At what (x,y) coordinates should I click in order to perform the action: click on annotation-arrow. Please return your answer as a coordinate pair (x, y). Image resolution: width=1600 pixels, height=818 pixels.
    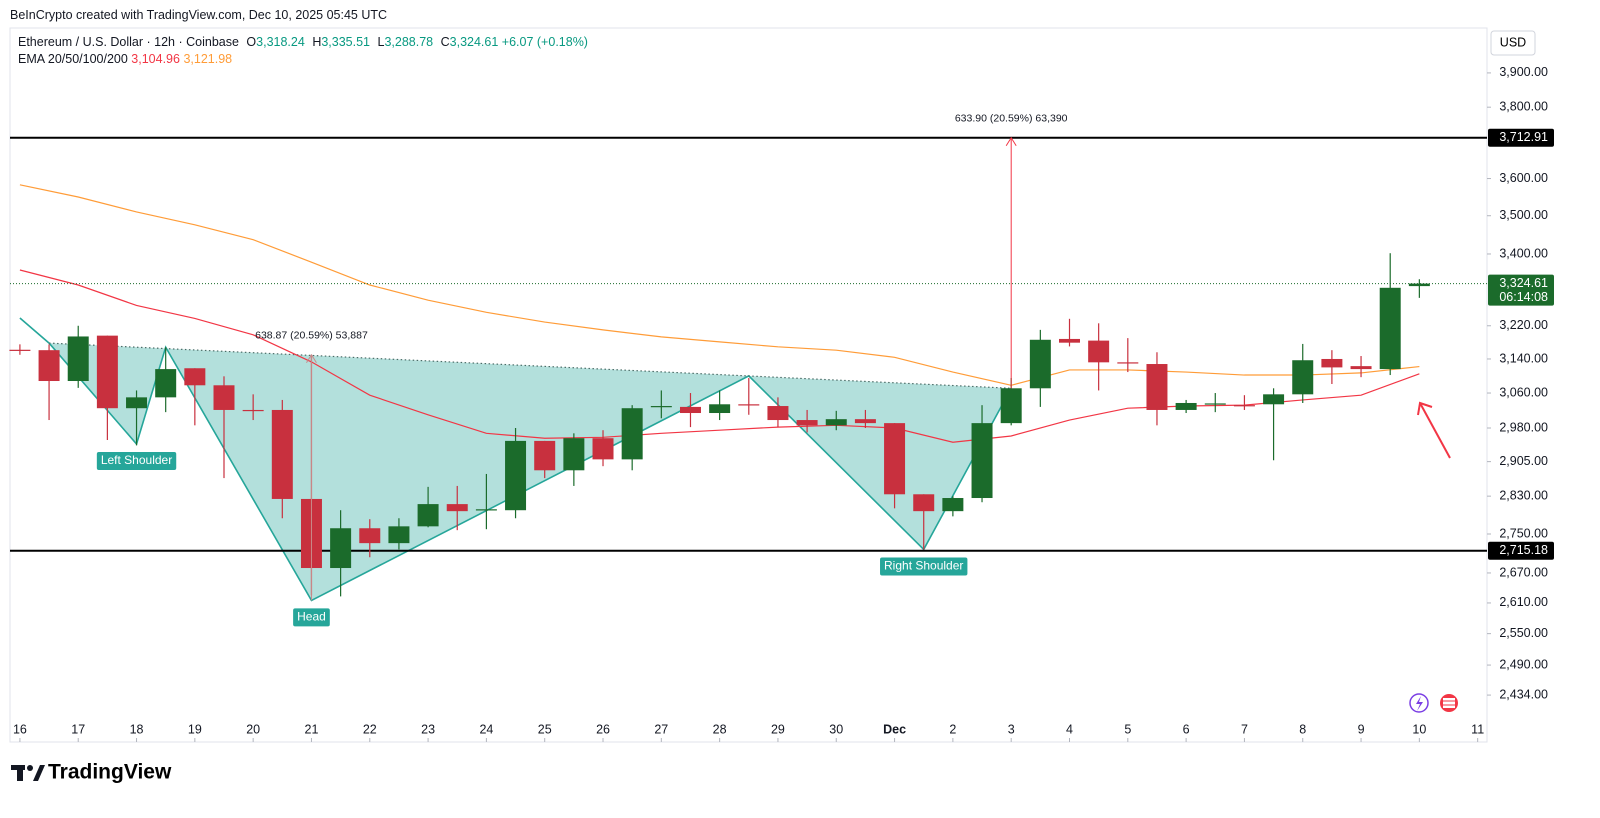
    Looking at the image, I should click on (1434, 430).